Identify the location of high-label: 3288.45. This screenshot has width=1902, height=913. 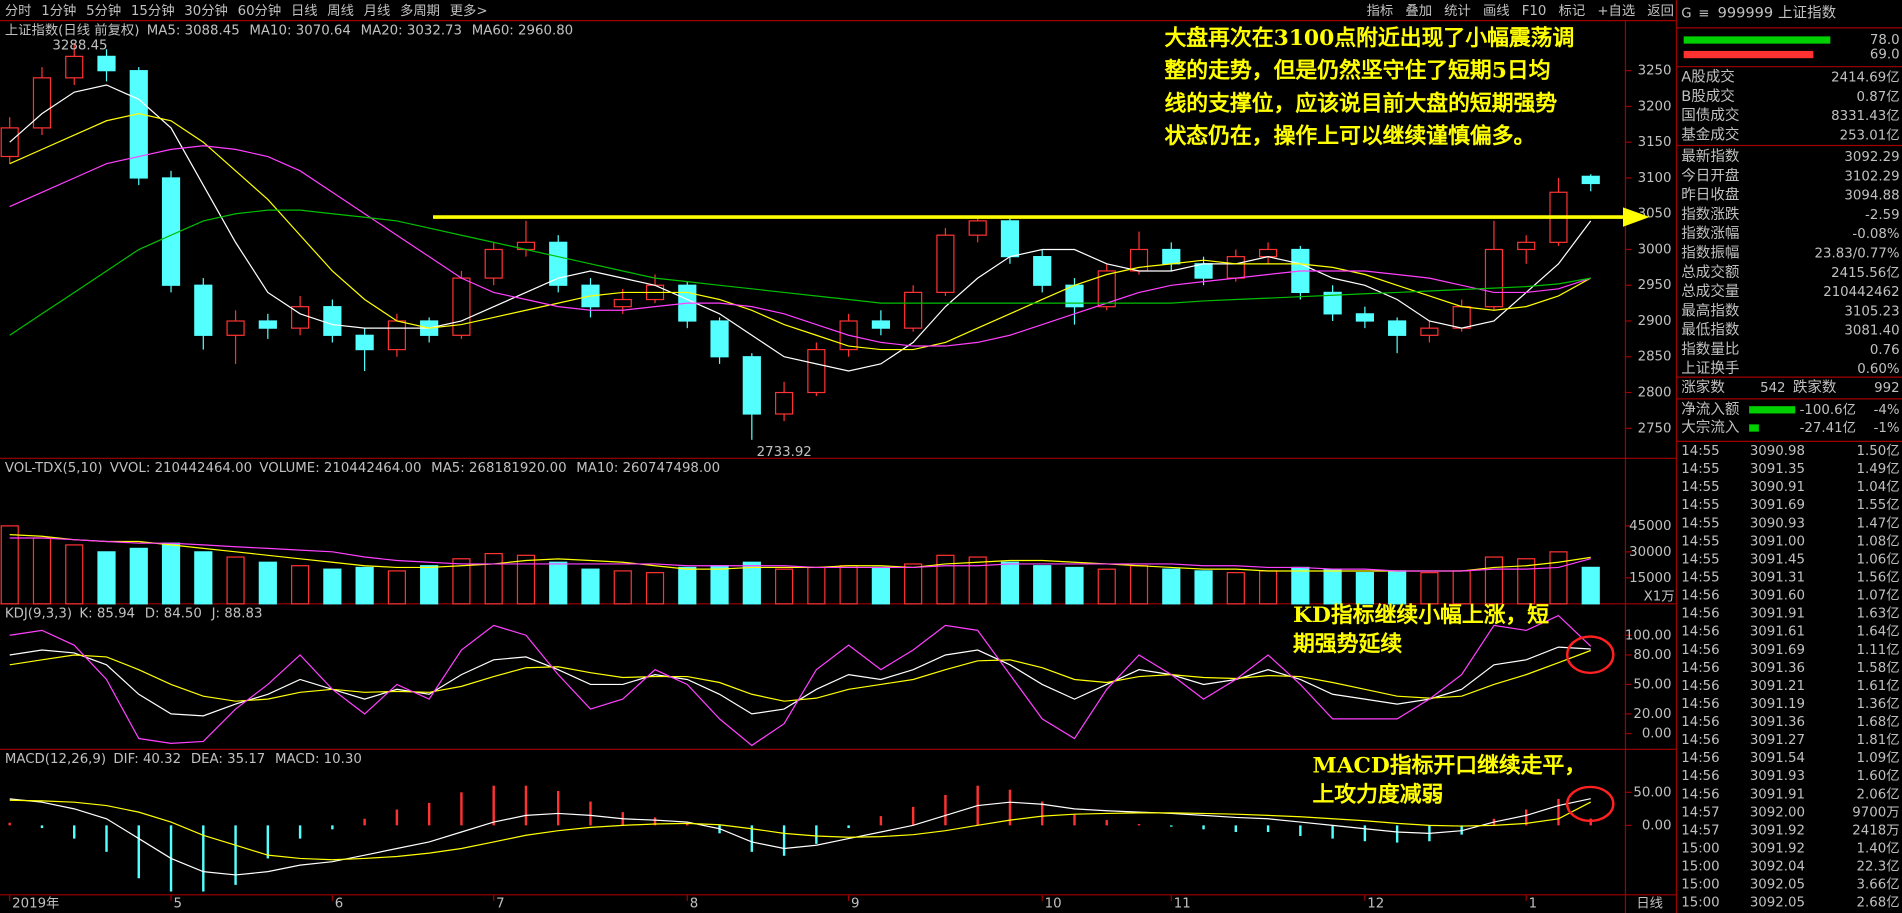
(79, 46).